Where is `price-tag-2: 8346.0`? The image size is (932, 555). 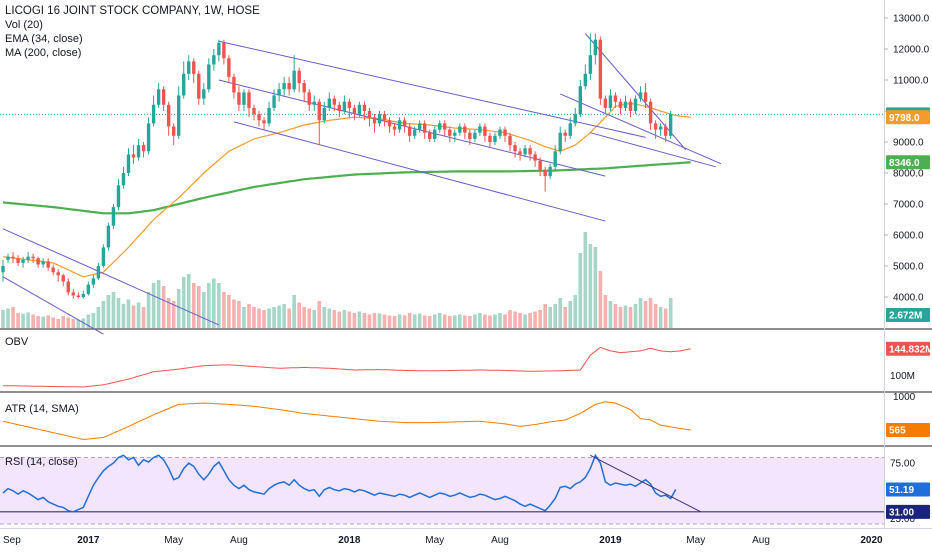 price-tag-2: 8346.0 is located at coordinates (908, 162).